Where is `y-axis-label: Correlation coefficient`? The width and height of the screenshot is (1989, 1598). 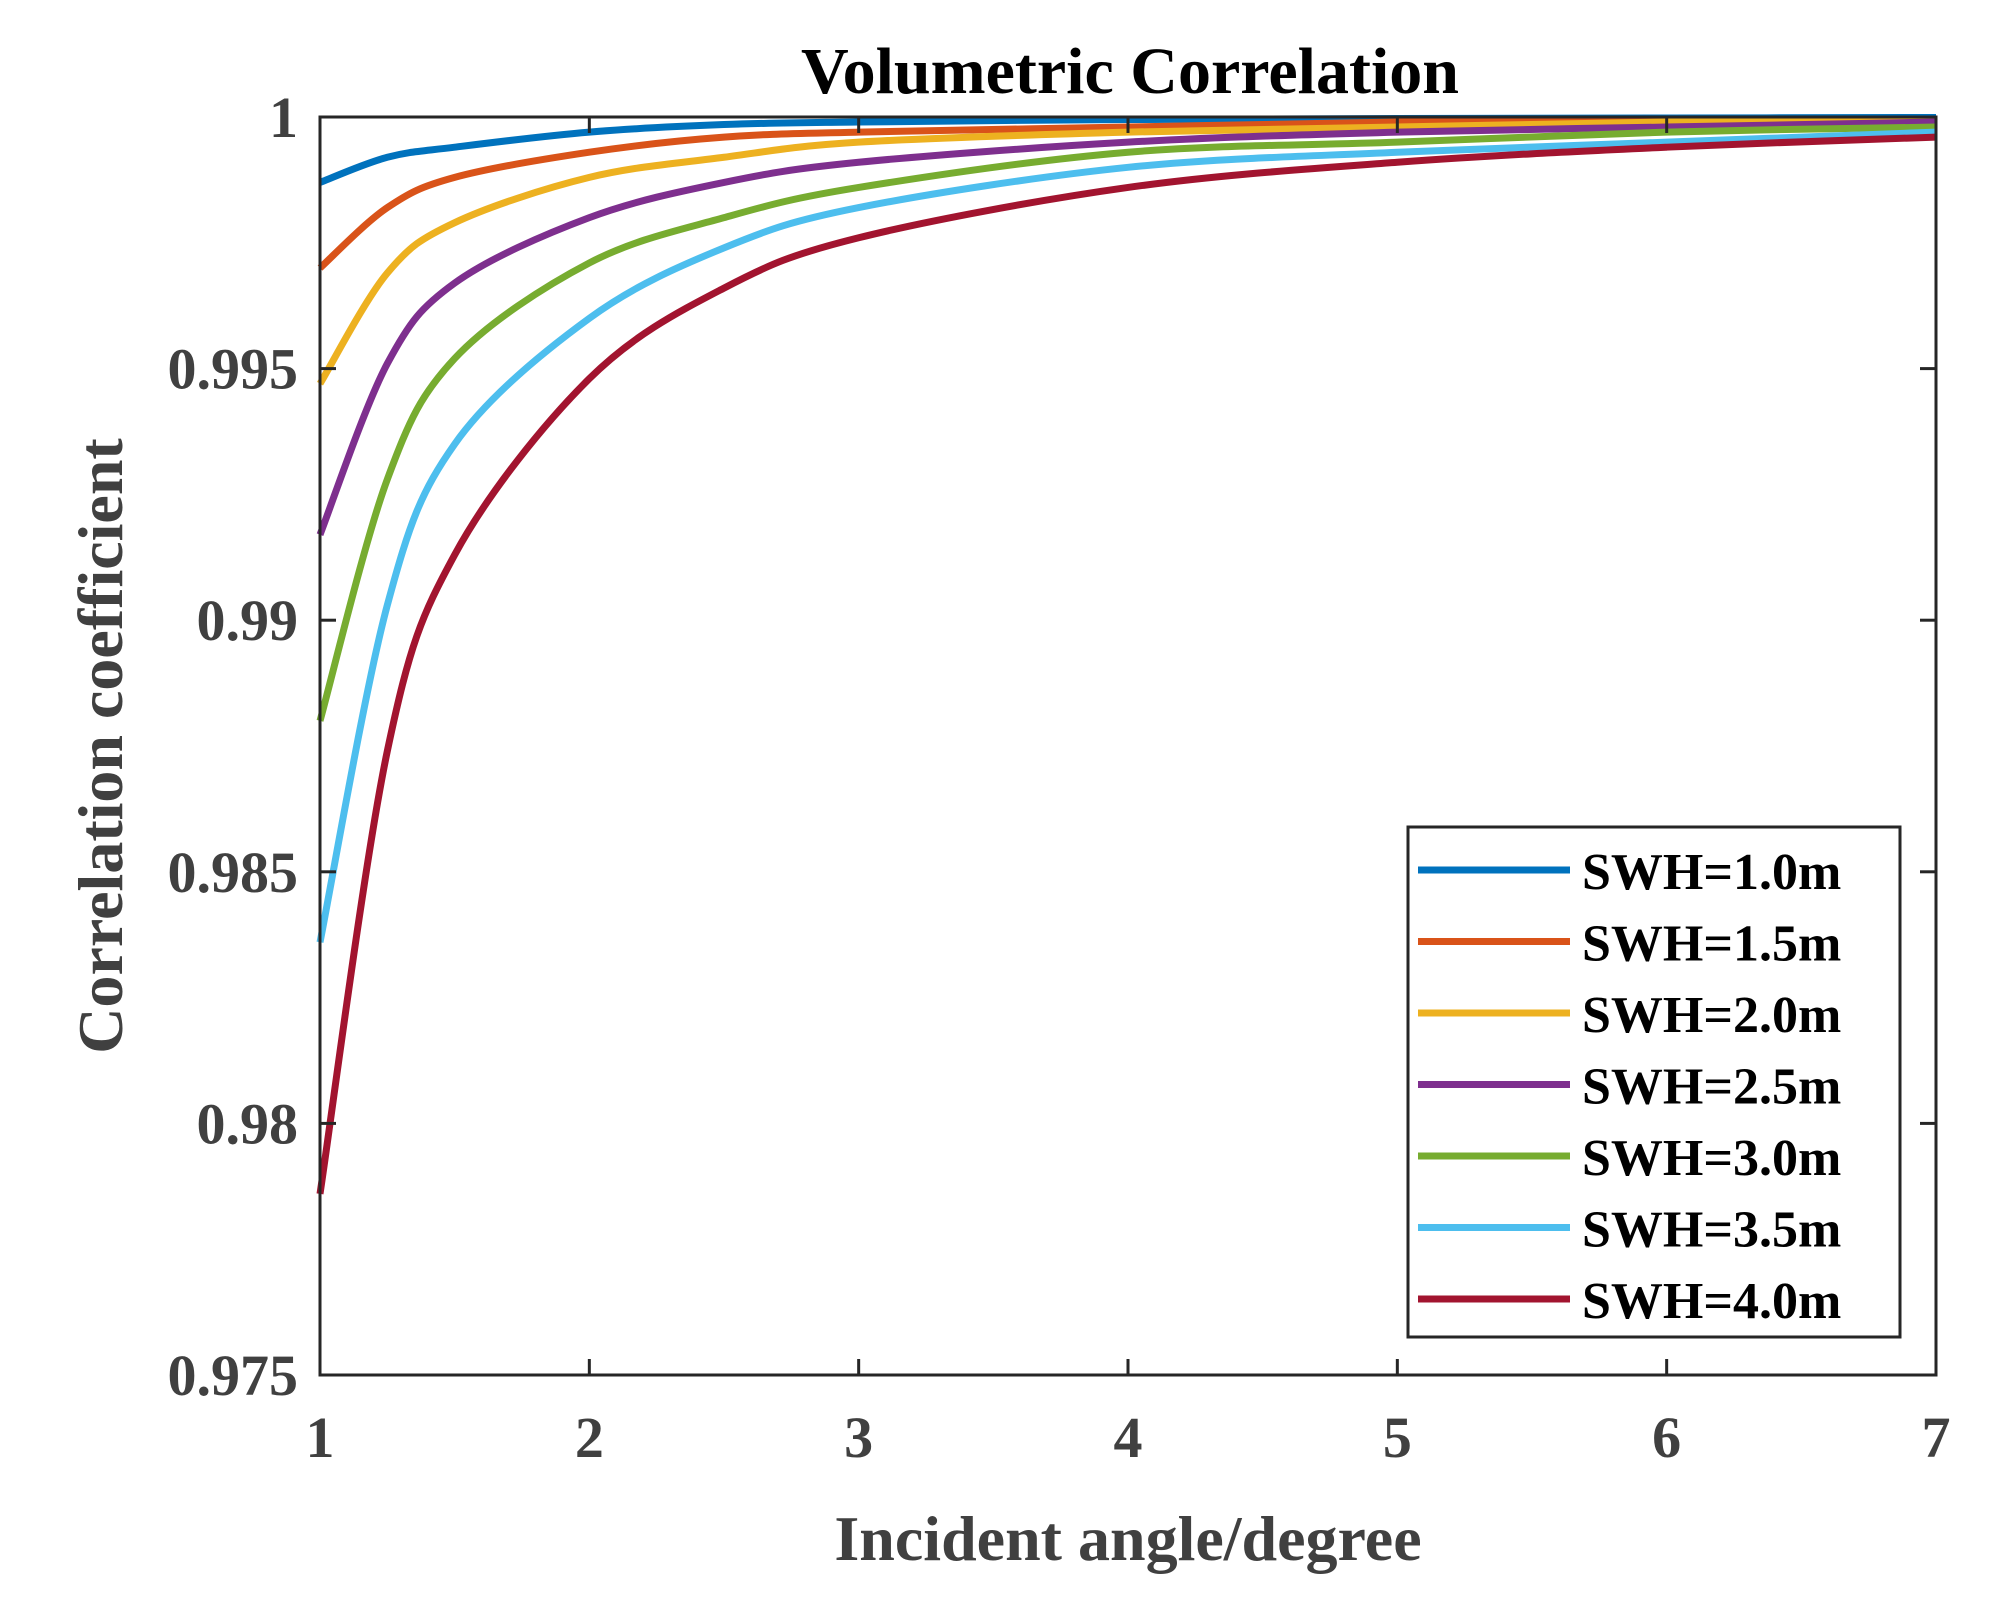
y-axis-label: Correlation coefficient is located at coordinates (100, 746).